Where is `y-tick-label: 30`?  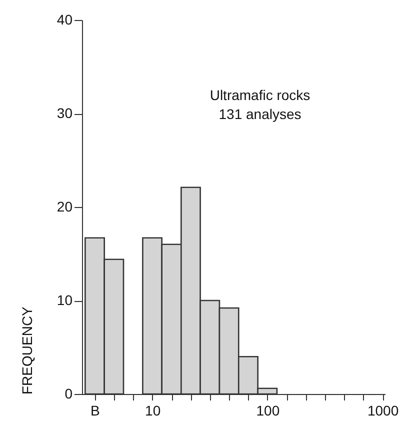 y-tick-label: 30 is located at coordinates (64, 113).